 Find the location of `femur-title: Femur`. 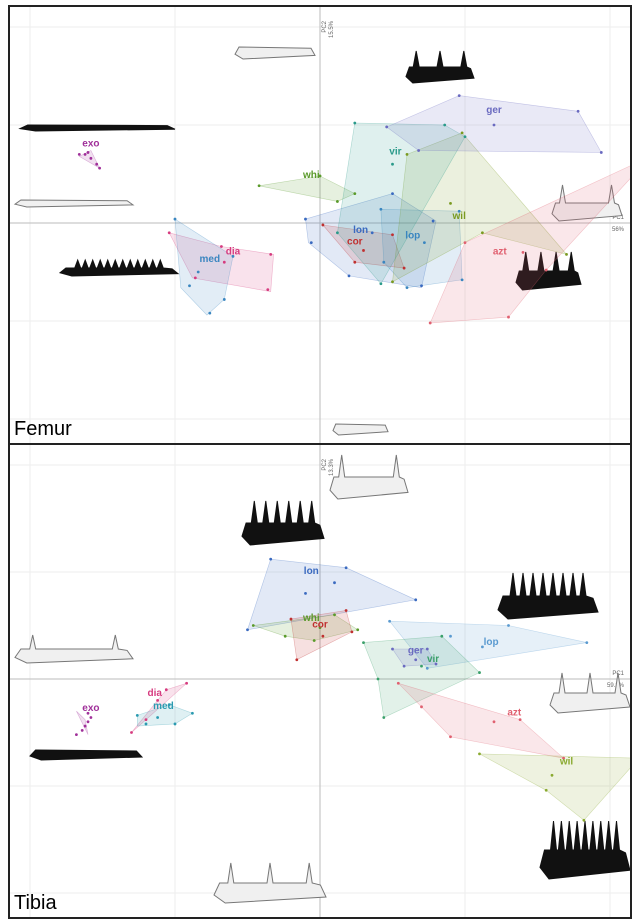

femur-title: Femur is located at coordinates (43, 429).